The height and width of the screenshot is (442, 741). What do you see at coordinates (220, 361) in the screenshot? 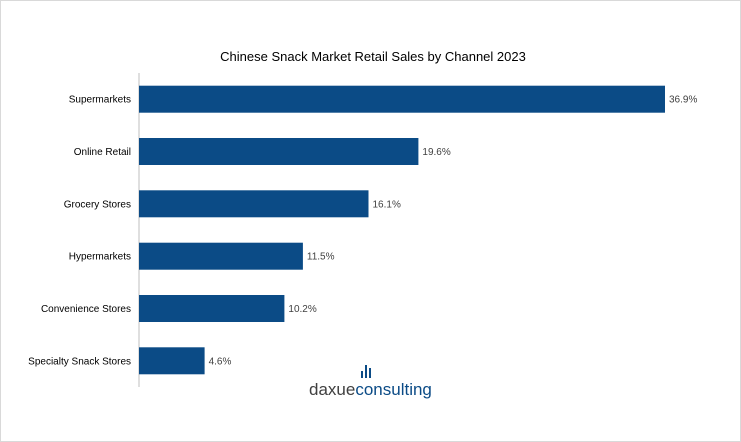
I see `data-label: 4.6%` at bounding box center [220, 361].